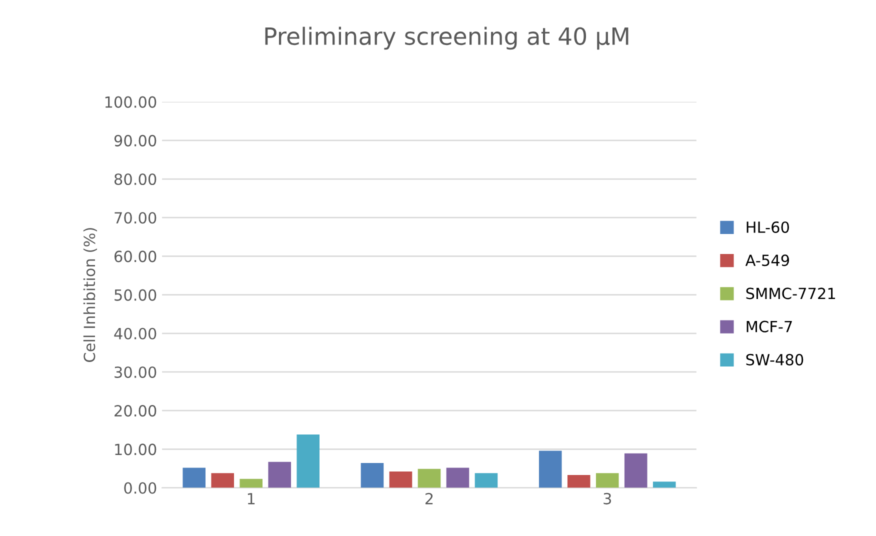 The height and width of the screenshot is (536, 876). What do you see at coordinates (135, 411) in the screenshot?
I see `y-tick-label: 20.00` at bounding box center [135, 411].